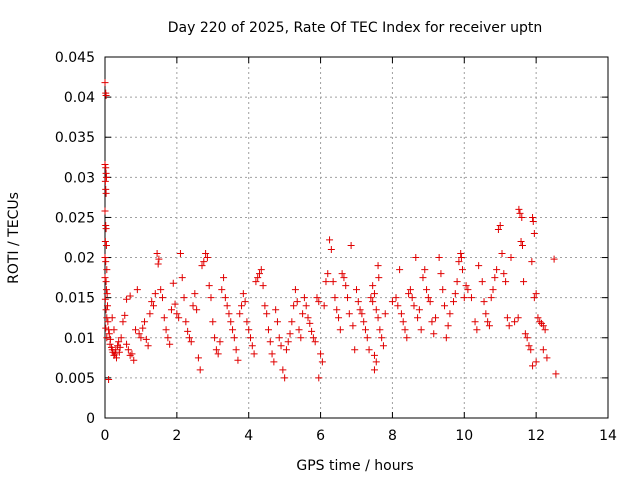 Image resolution: width=640 pixels, height=480 pixels. I want to click on y-tick-label: 0, so click(90, 419).